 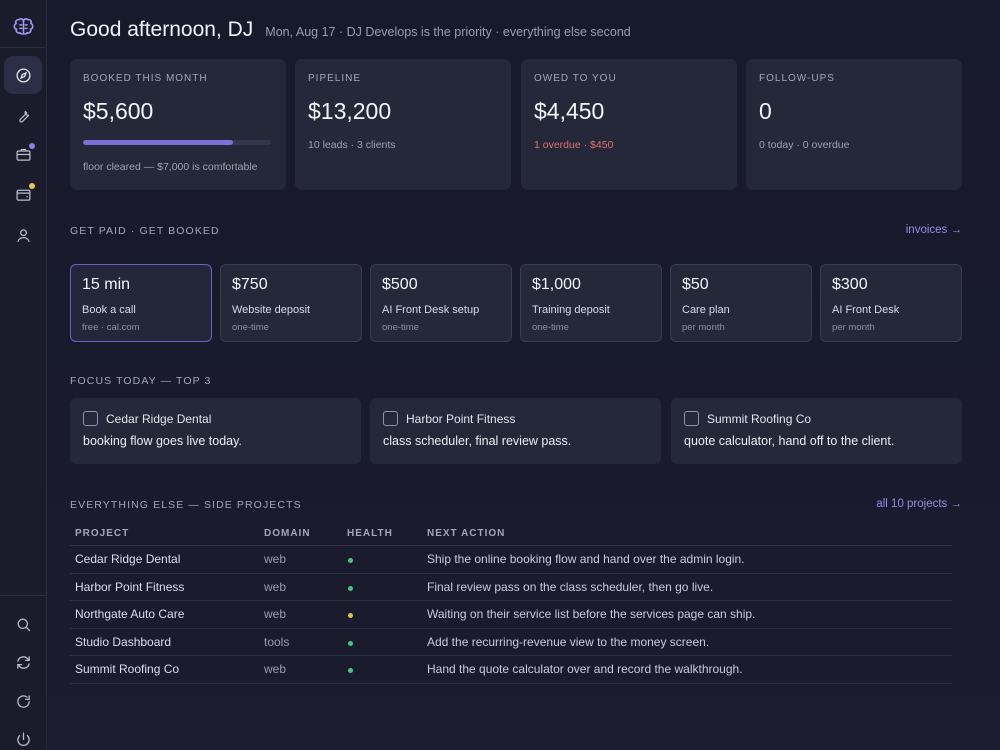 I want to click on invoices-link: invoices →, so click(x=933, y=230).